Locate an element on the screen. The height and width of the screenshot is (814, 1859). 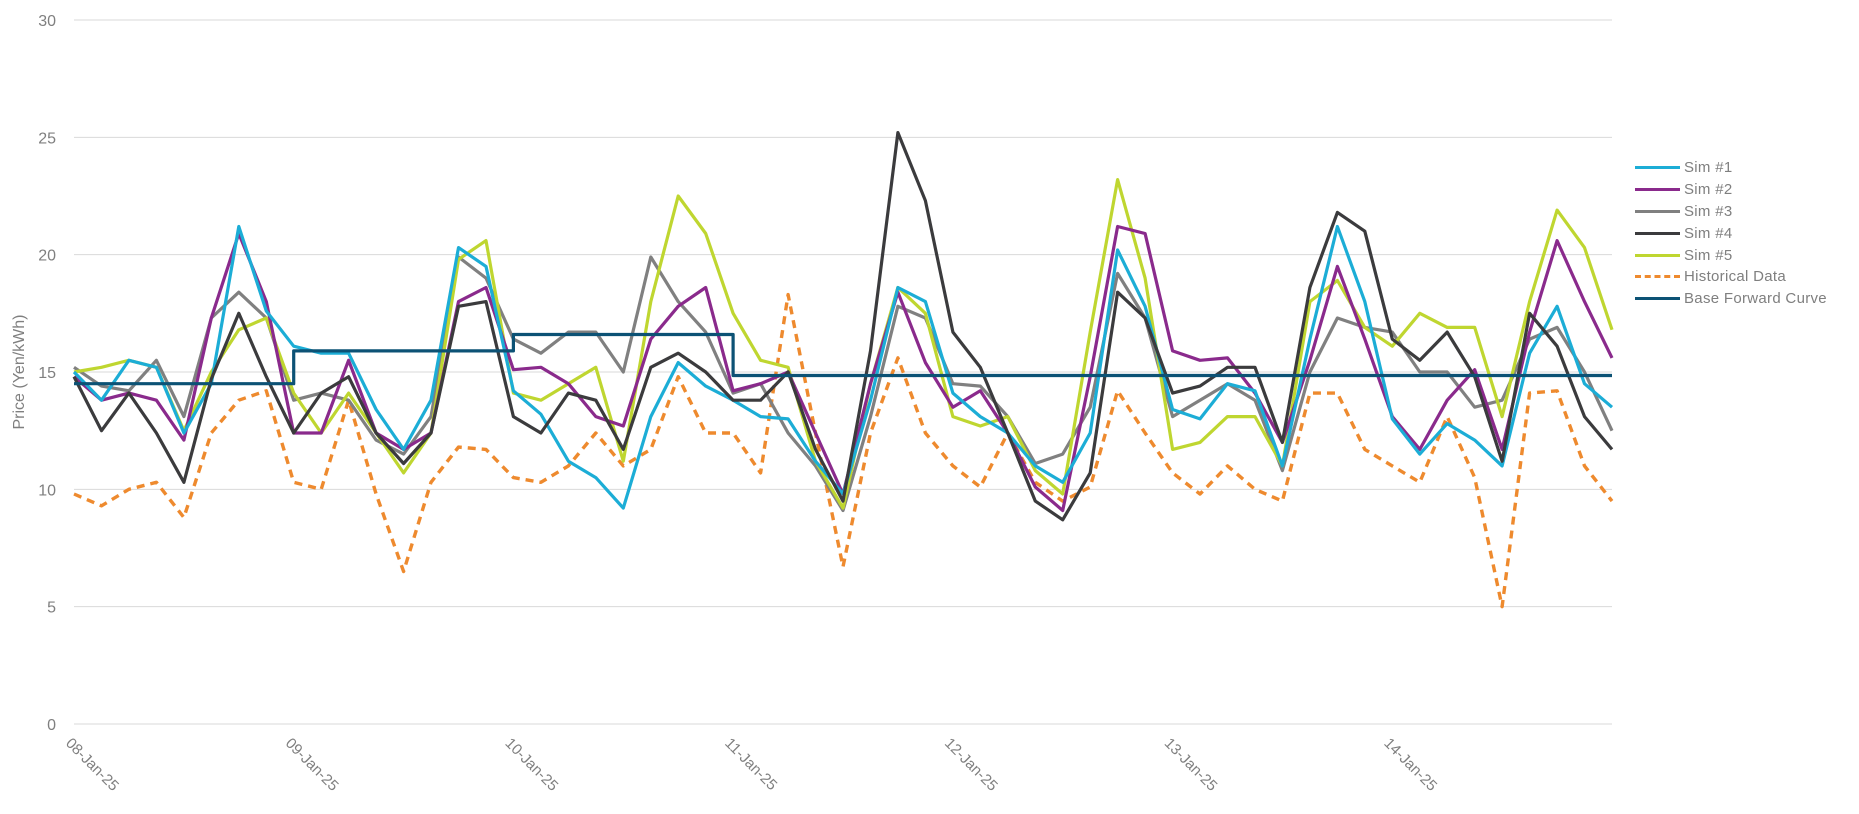
legend-item: Sim #5 is located at coordinates (1731, 255).